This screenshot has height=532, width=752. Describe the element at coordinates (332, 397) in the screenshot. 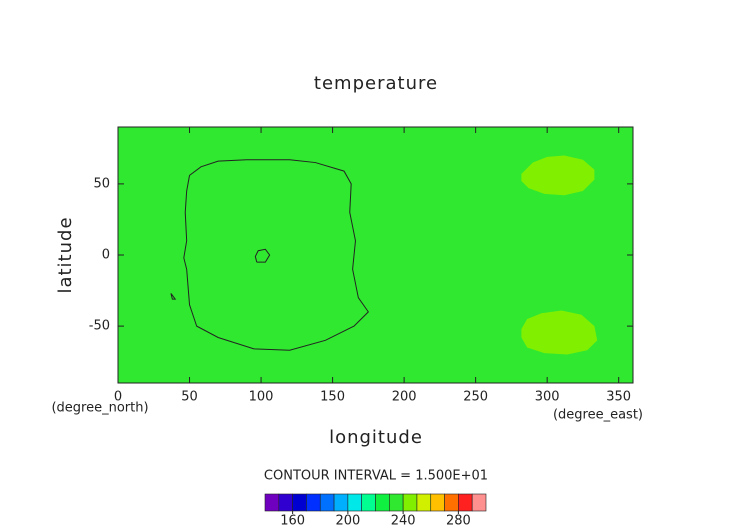

I see `x-tick-label: 150` at that location.